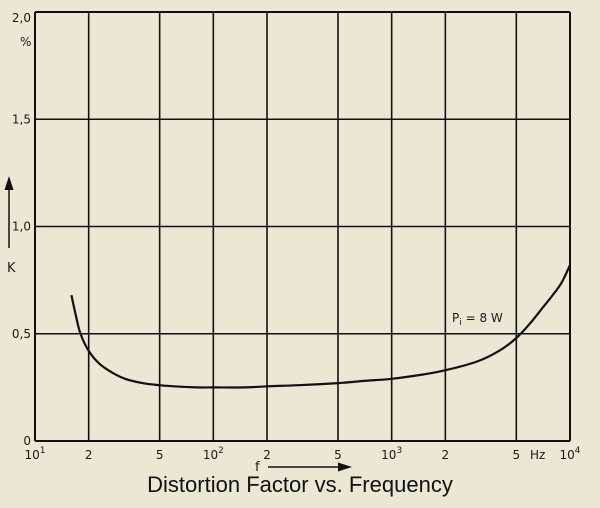 The height and width of the screenshot is (508, 600). Describe the element at coordinates (21, 18) in the screenshot. I see `y-tick-label: 2,0` at that location.